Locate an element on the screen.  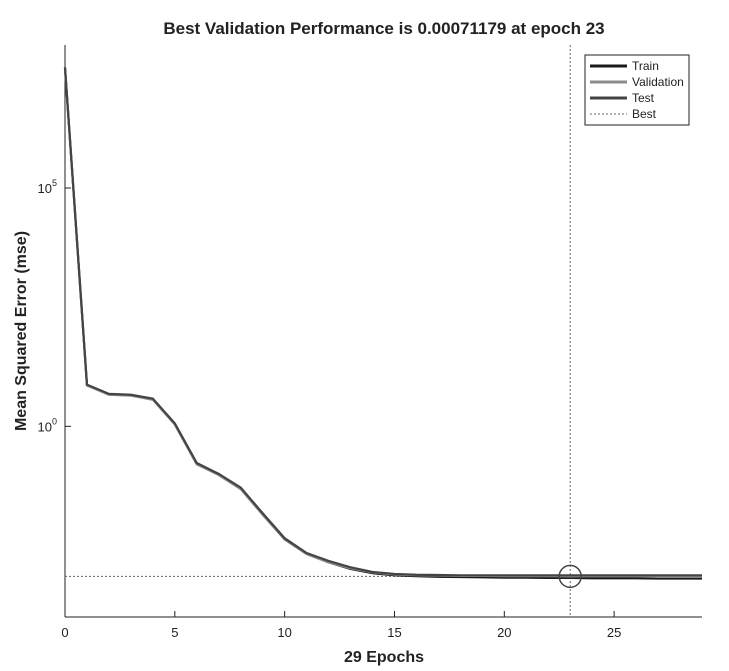
legend-label: Validation is located at coordinates (658, 82).